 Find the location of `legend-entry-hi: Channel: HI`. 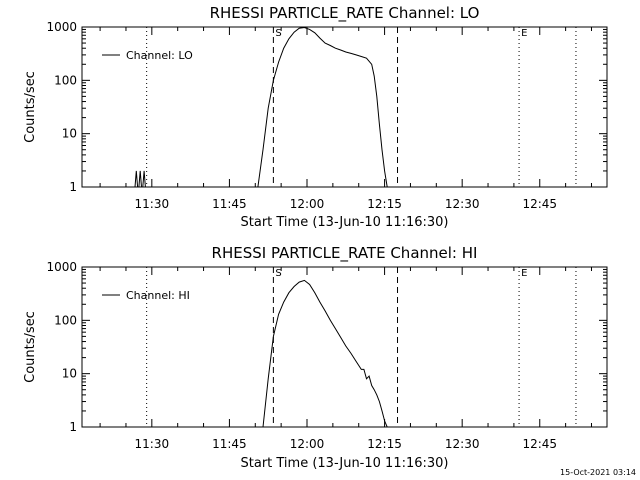

legend-entry-hi: Channel: HI is located at coordinates (158, 295).